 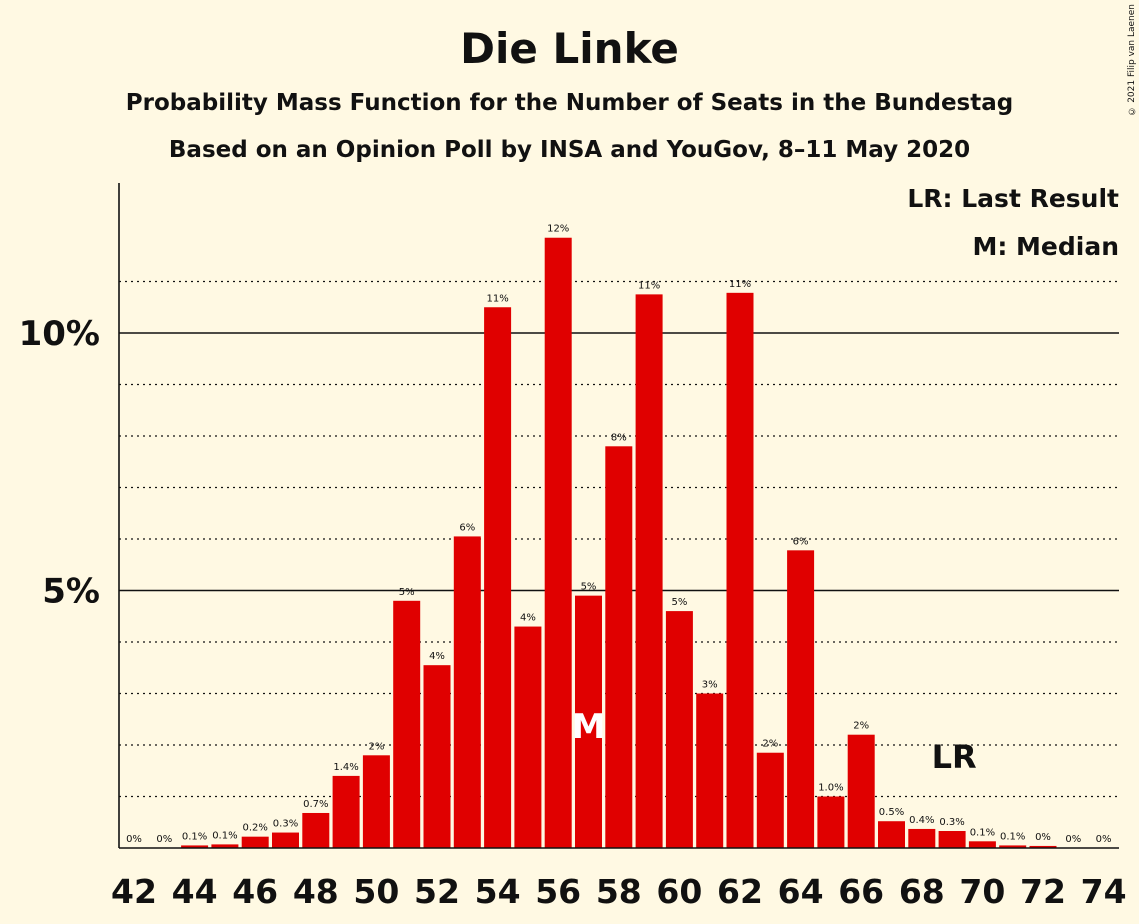 I want to click on bar-value-label: 0.5%, so click(x=891, y=812).